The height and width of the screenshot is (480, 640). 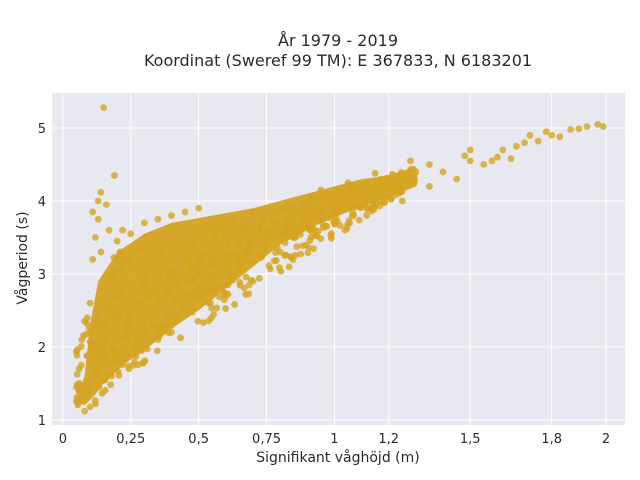 What do you see at coordinates (334, 439) in the screenshot?
I see `x-tick-labels: 0 0,25 0,5 0,75 1 1,2 1,5 1,8 2` at bounding box center [334, 439].